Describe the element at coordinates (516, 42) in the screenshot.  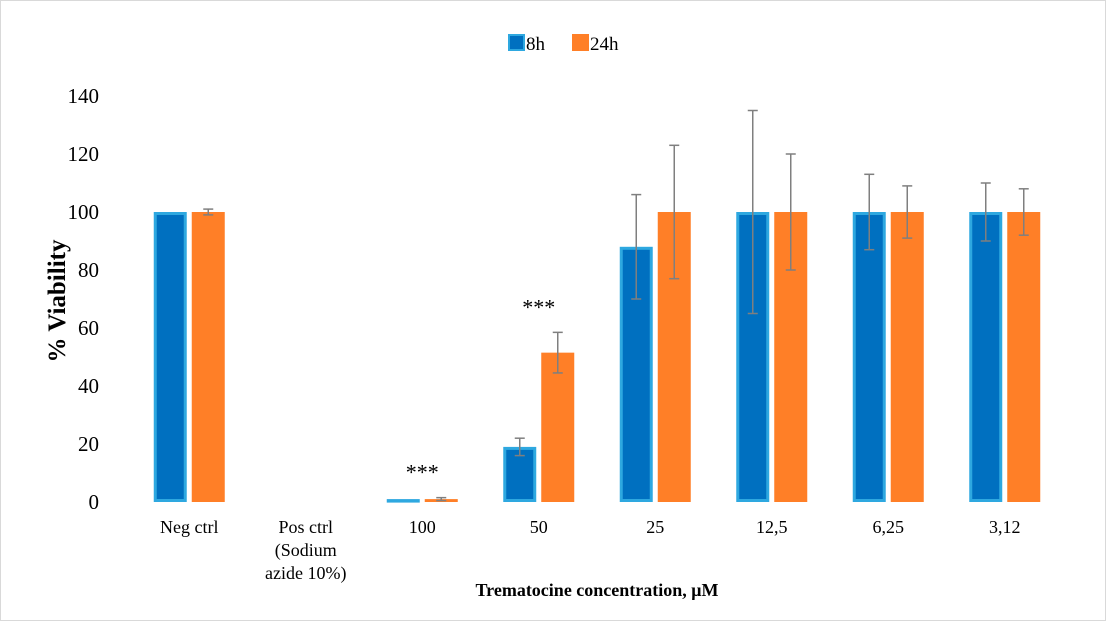
I see `legend-swatch-8h` at that location.